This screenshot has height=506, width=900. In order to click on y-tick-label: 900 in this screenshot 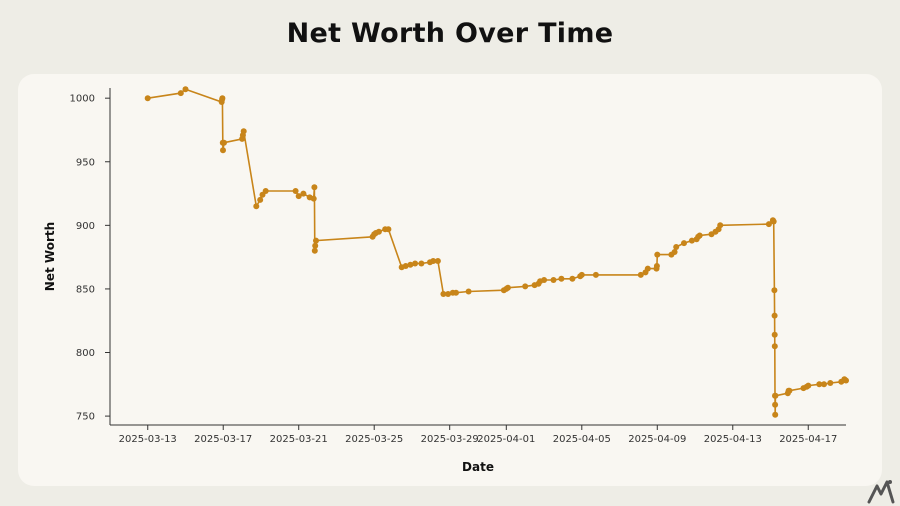, I will do `click(85, 226)`.